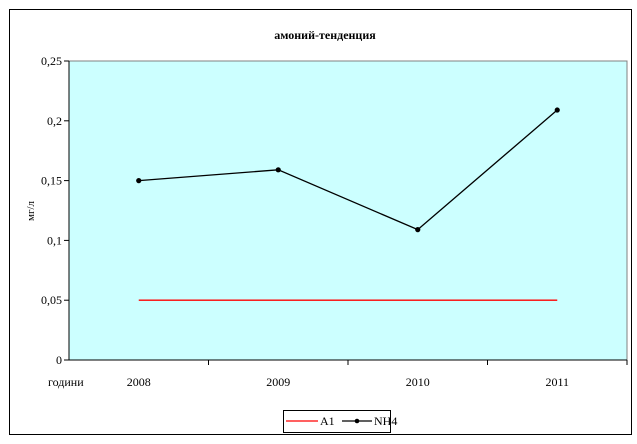 The width and height of the screenshot is (637, 444). I want to click on x-tick-label: 2008, so click(139, 382).